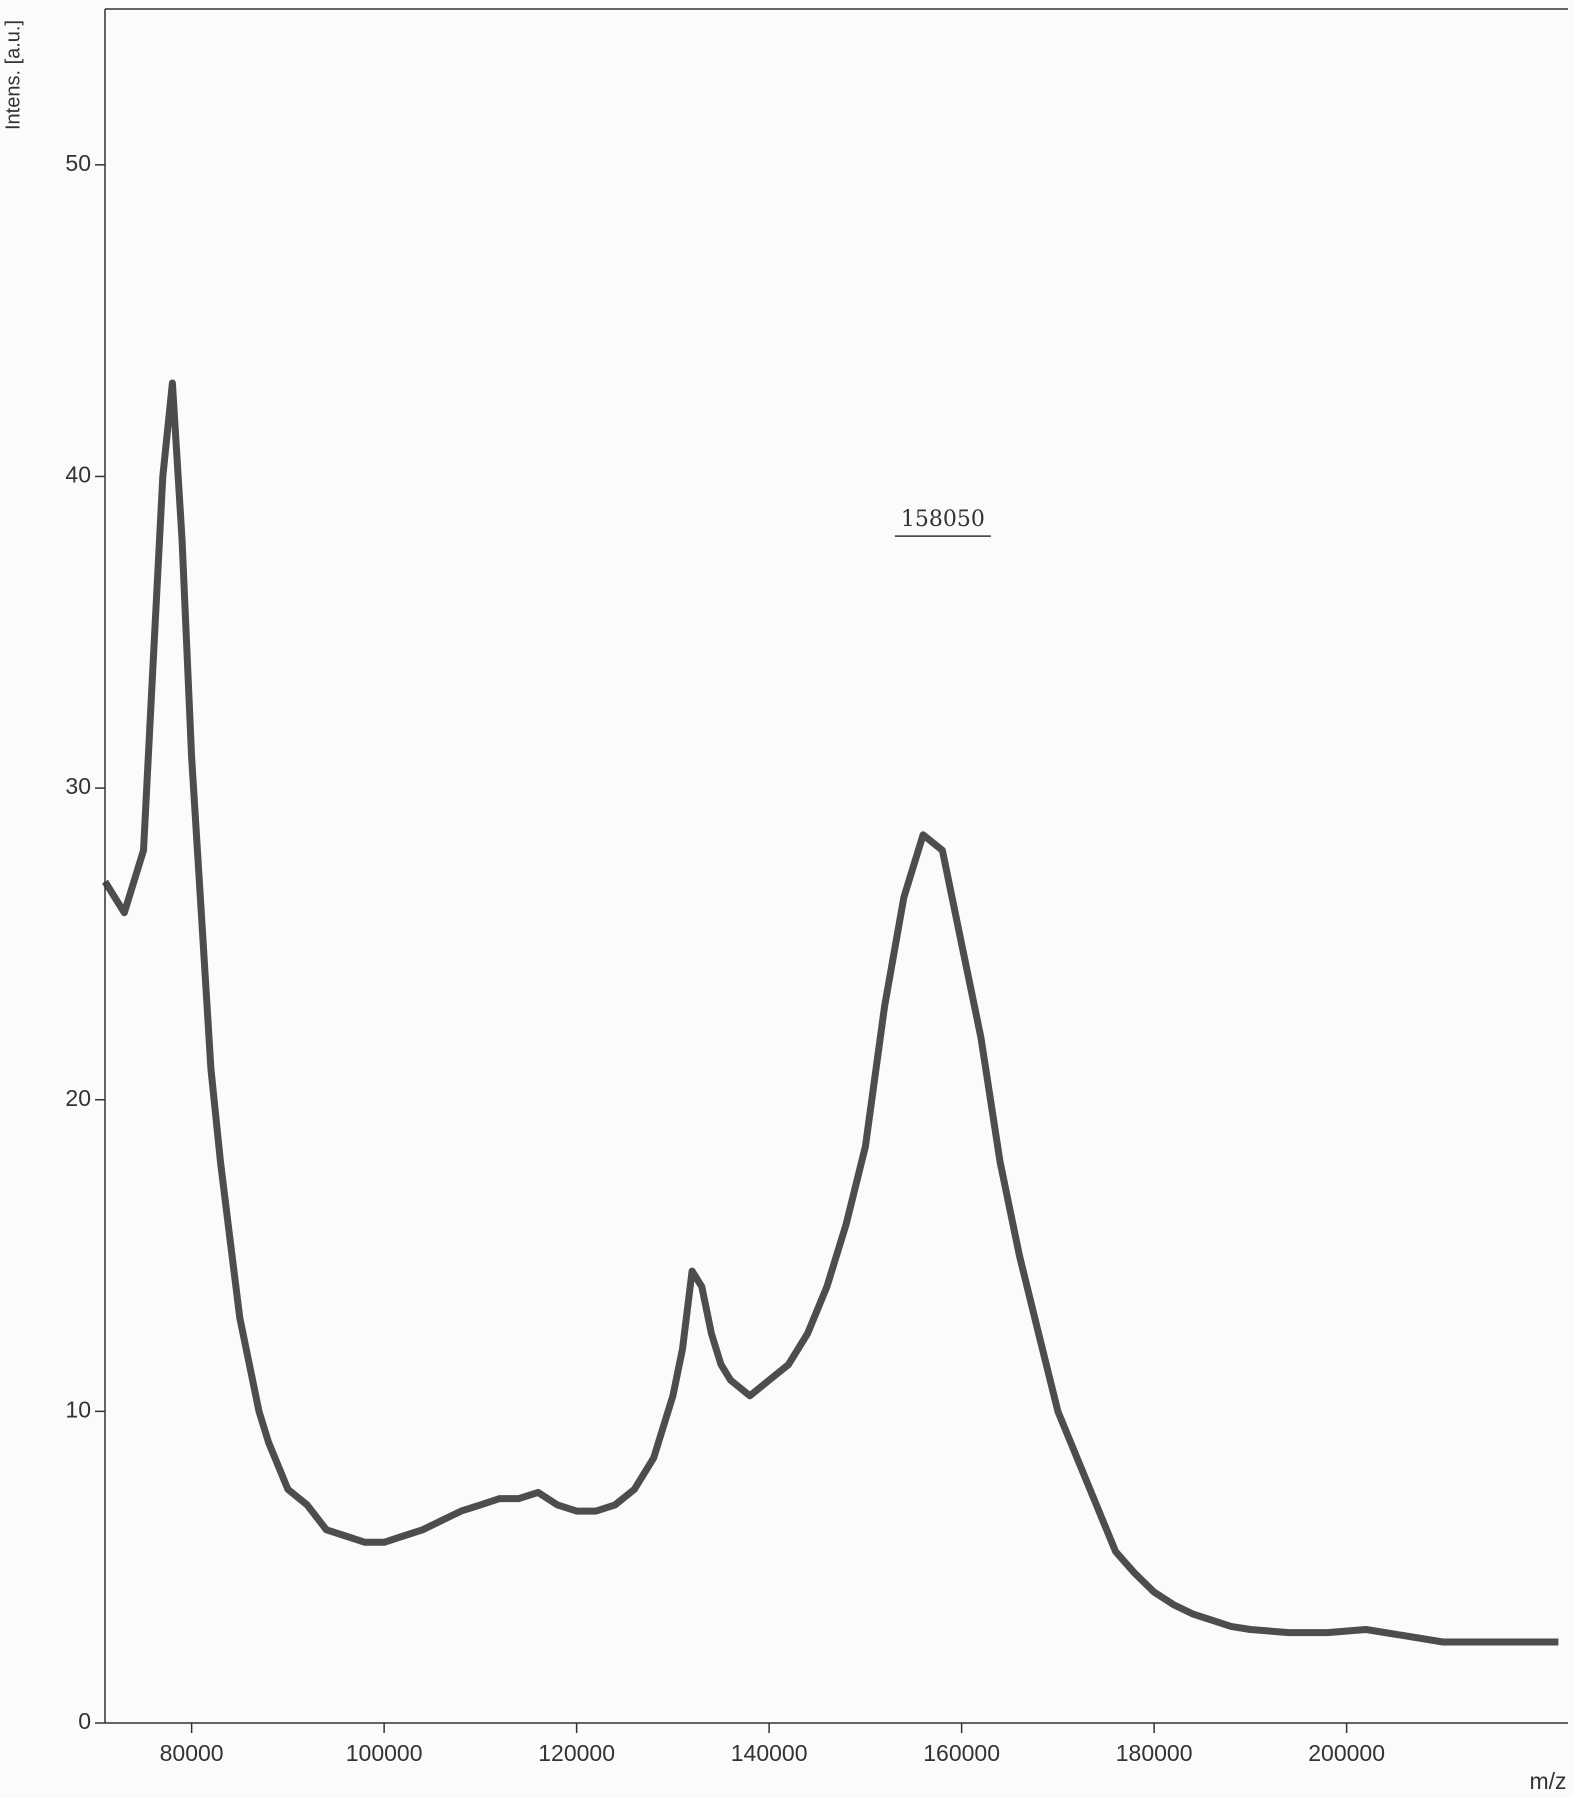  Describe the element at coordinates (78, 475) in the screenshot. I see `y-tick-label: 40` at that location.